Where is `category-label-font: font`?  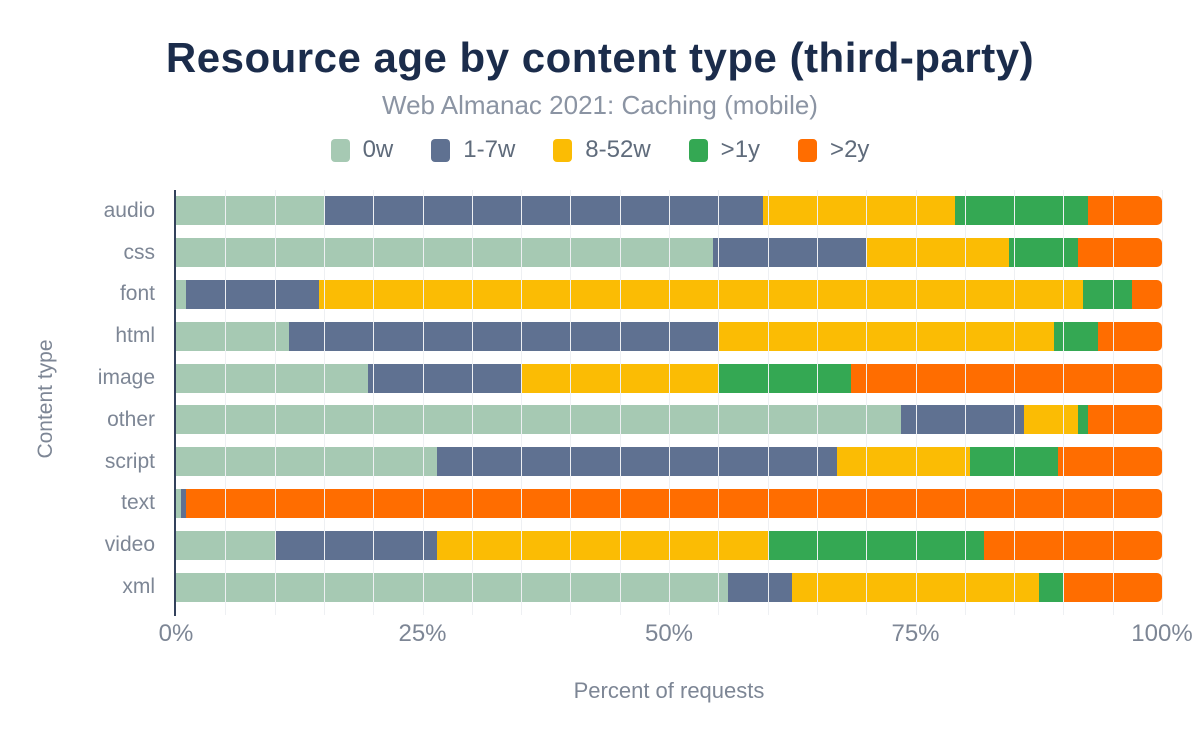
category-label-font: font is located at coordinates (137, 294).